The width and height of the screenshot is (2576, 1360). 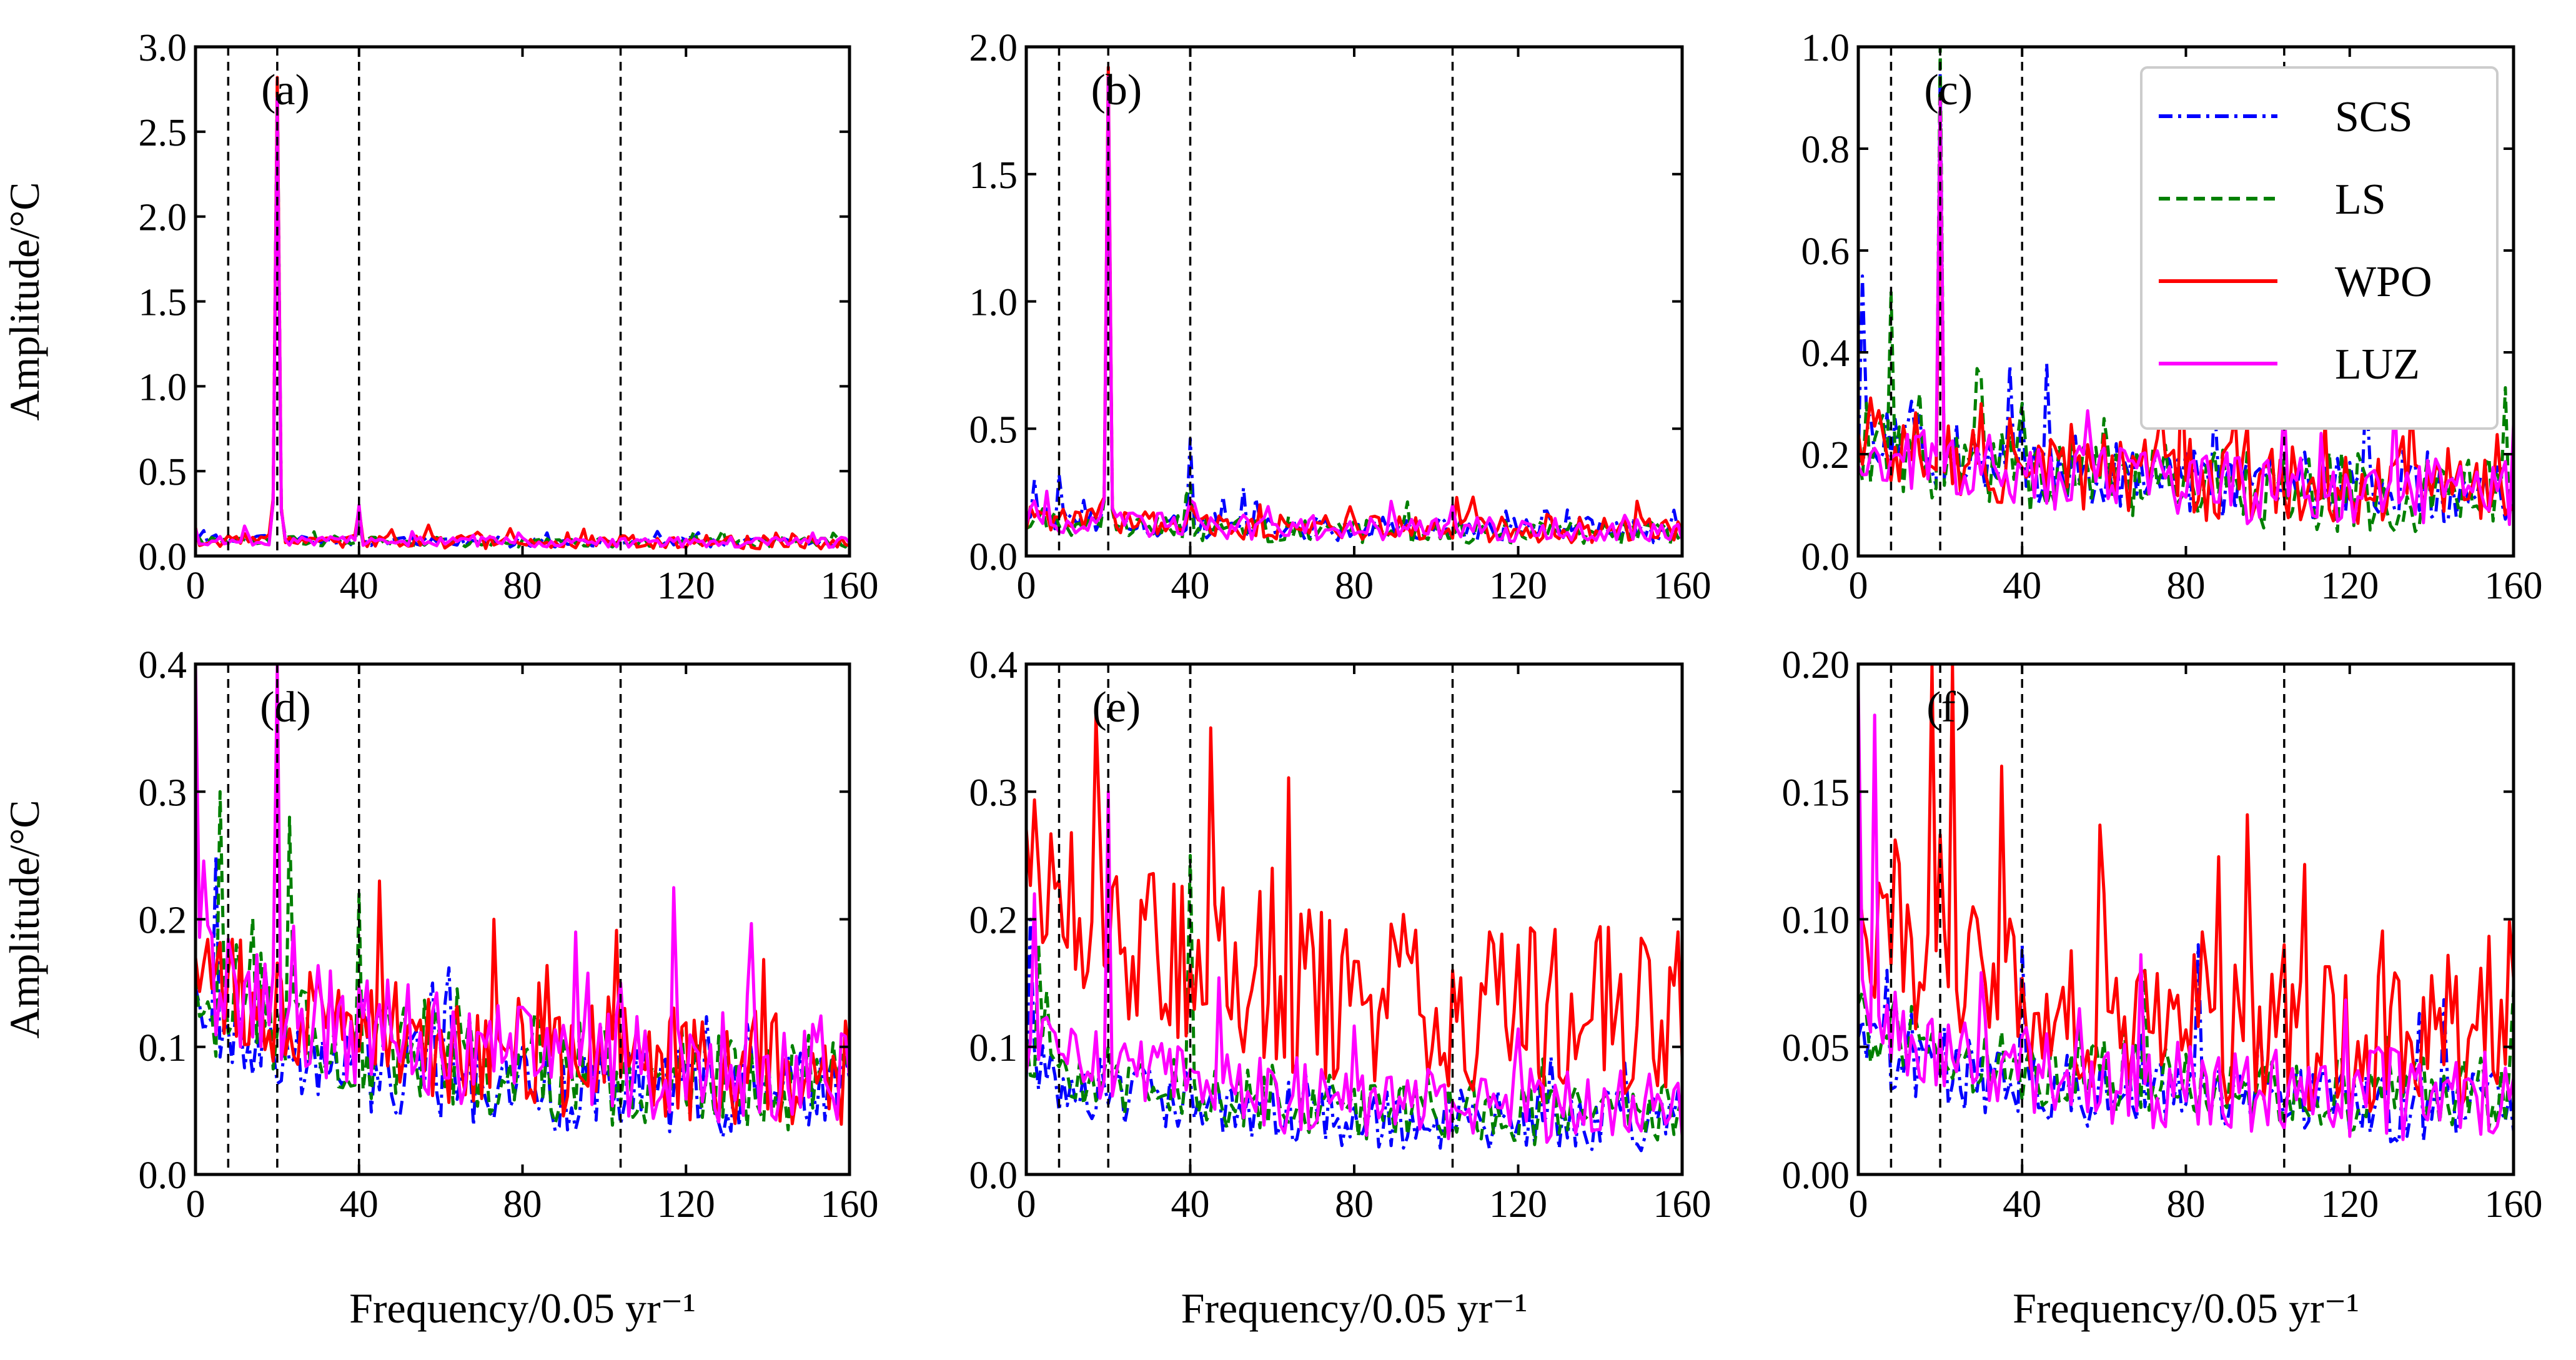 I want to click on y-tick-label: 0.00, so click(x=1816, y=1175).